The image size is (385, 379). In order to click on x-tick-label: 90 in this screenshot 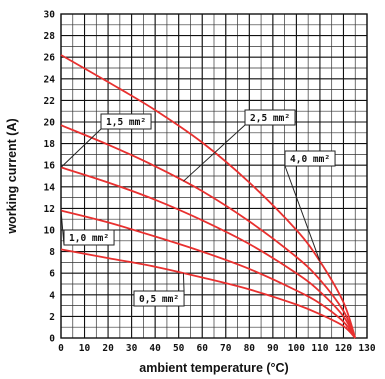, I will do `click(273, 348)`.